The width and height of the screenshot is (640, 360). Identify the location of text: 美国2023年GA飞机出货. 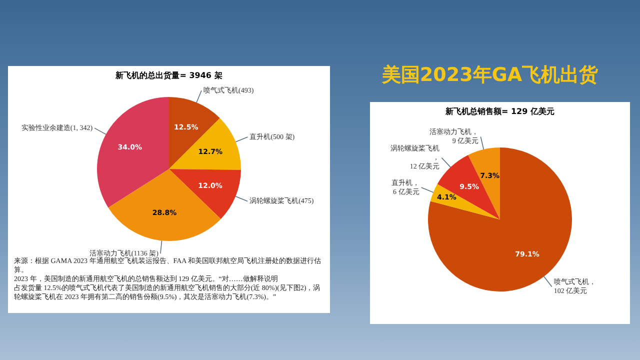
(490, 75).